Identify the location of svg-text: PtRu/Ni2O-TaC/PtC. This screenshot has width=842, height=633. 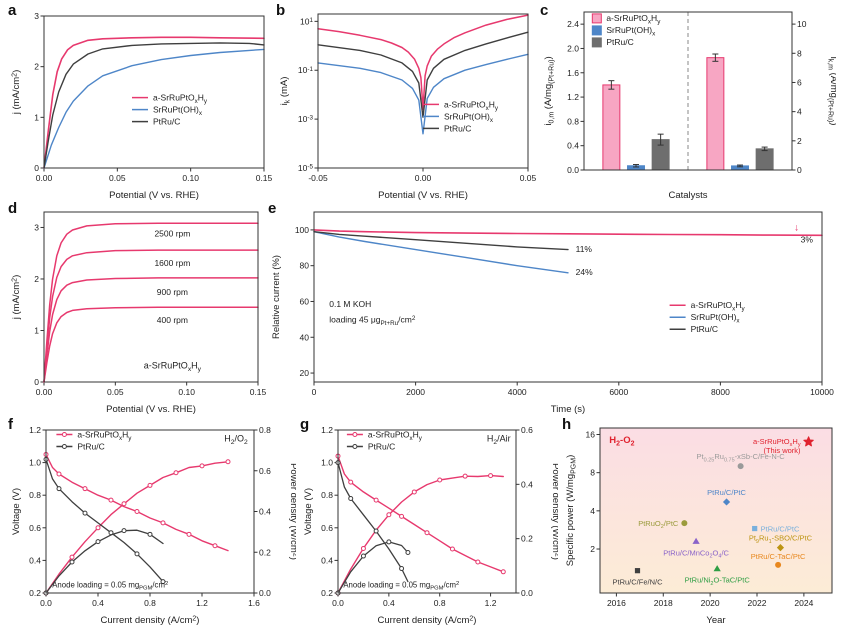
(718, 581).